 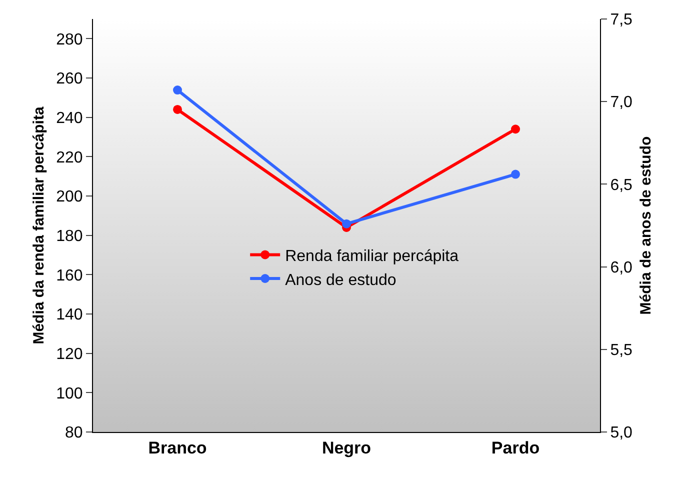 What do you see at coordinates (621, 185) in the screenshot?
I see `y2-tick-label: 6,5` at bounding box center [621, 185].